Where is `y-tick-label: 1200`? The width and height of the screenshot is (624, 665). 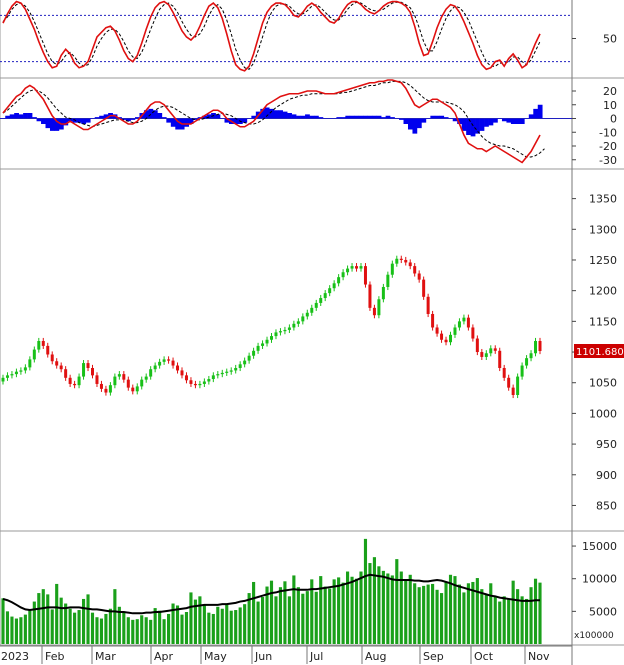 y-tick-label: 1200 is located at coordinates (603, 291).